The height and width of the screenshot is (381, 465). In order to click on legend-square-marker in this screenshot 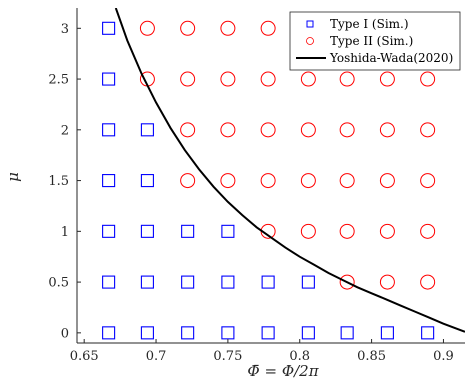, I will do `click(310, 24)`.